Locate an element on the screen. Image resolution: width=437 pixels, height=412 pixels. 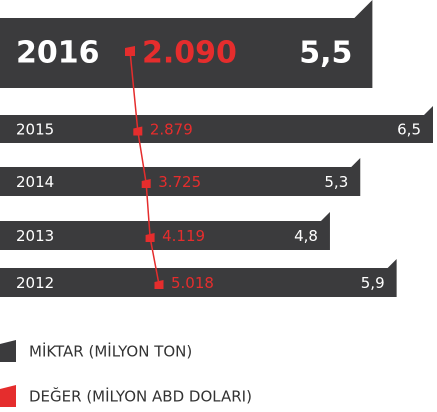
year-label: 2012 is located at coordinates (35, 283).